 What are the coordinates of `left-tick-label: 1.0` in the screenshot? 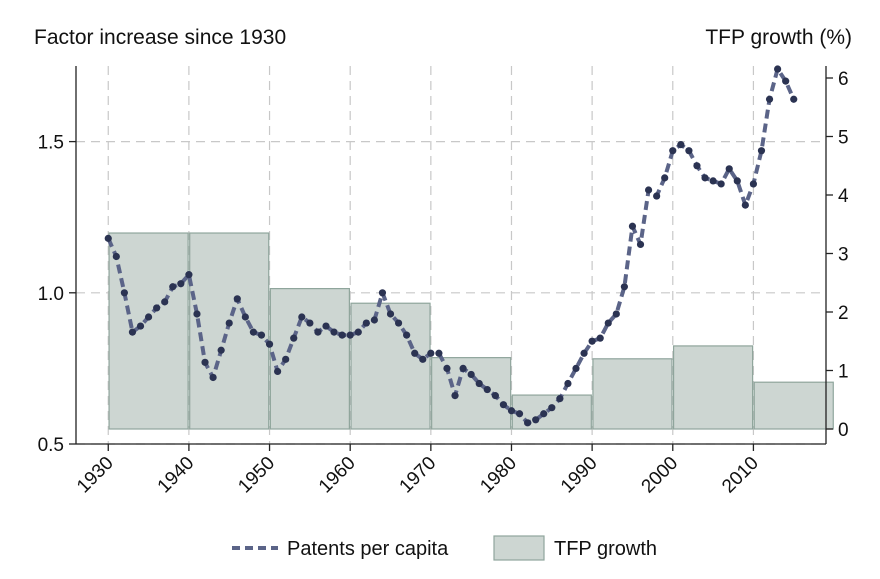 It's located at (51, 294).